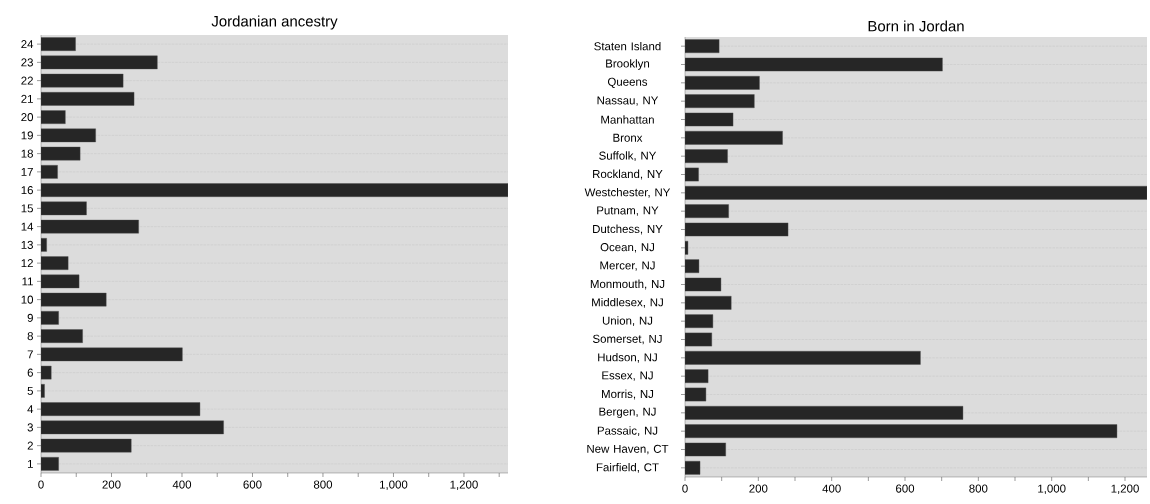 The image size is (1150, 504). Describe the element at coordinates (627, 431) in the screenshot. I see `y-tick-label: Passaic, NJ` at that location.